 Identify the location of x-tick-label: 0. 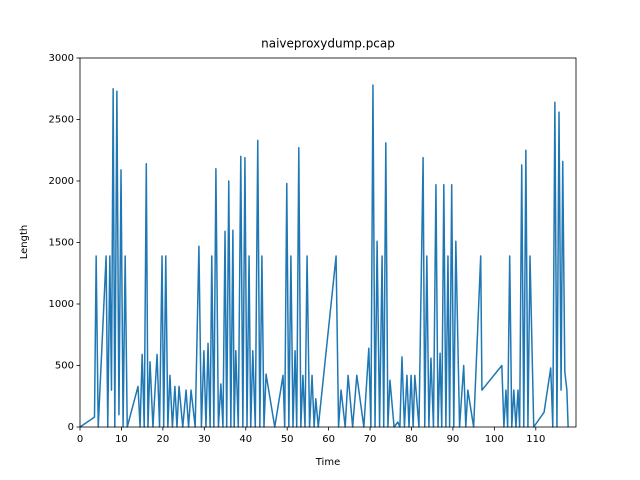
(80, 439).